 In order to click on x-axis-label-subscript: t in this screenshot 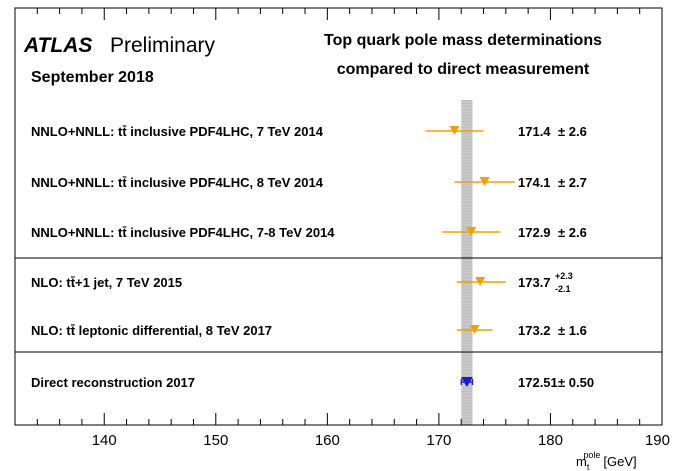, I will do `click(588, 466)`.